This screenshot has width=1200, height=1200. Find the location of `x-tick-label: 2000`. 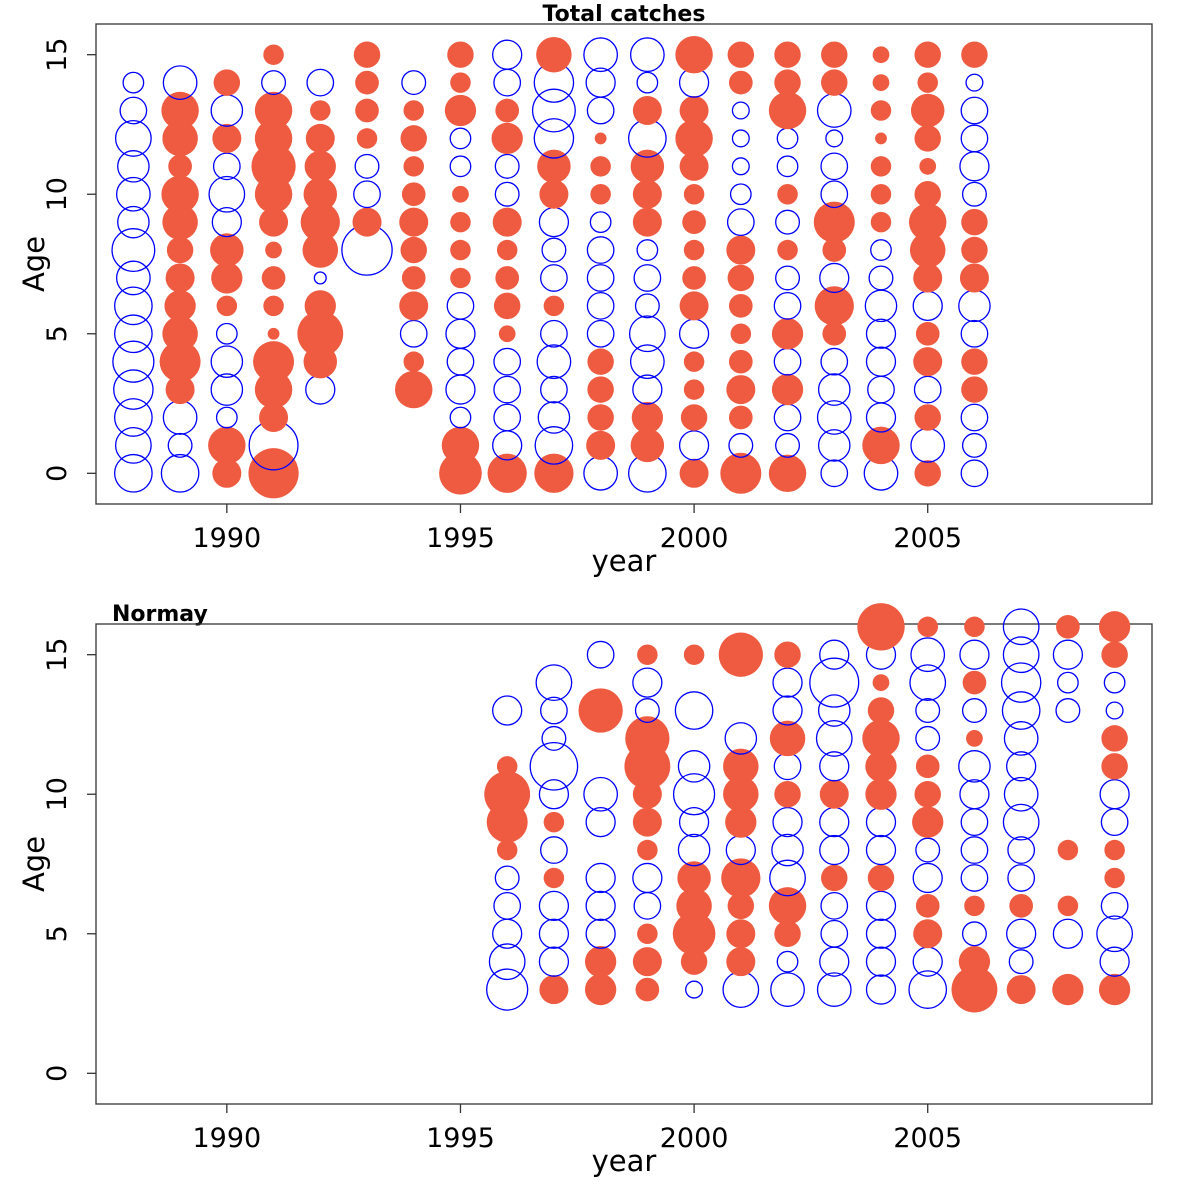

x-tick-label: 2000 is located at coordinates (694, 538).